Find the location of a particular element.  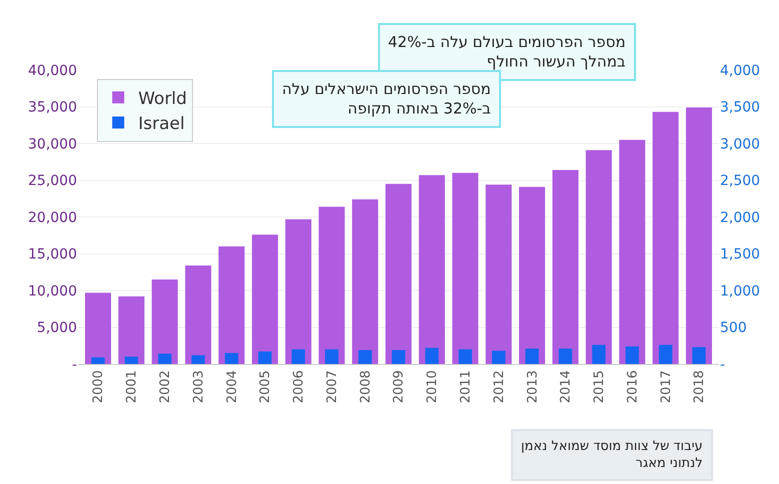

x-tick-label: 2003 is located at coordinates (198, 387).